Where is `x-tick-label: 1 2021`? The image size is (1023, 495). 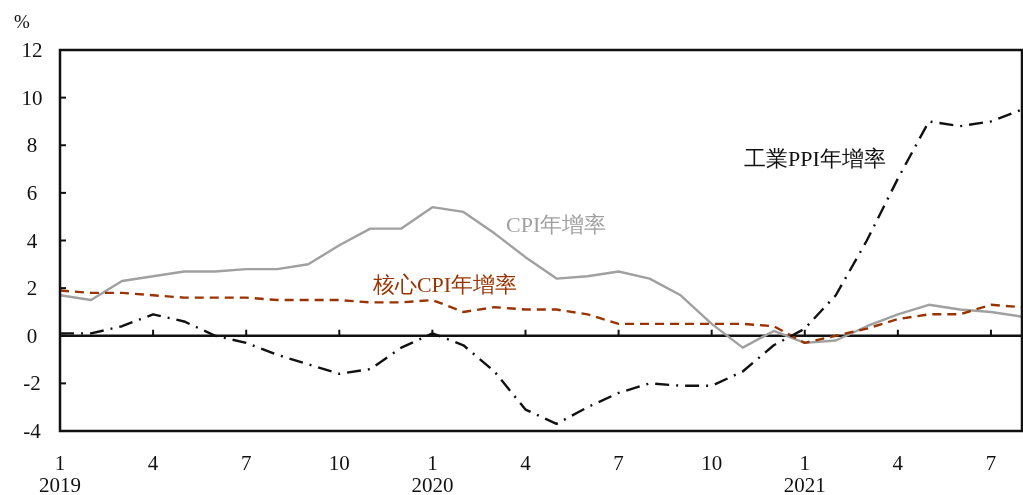
x-tick-label: 1 2021 is located at coordinates (804, 473).